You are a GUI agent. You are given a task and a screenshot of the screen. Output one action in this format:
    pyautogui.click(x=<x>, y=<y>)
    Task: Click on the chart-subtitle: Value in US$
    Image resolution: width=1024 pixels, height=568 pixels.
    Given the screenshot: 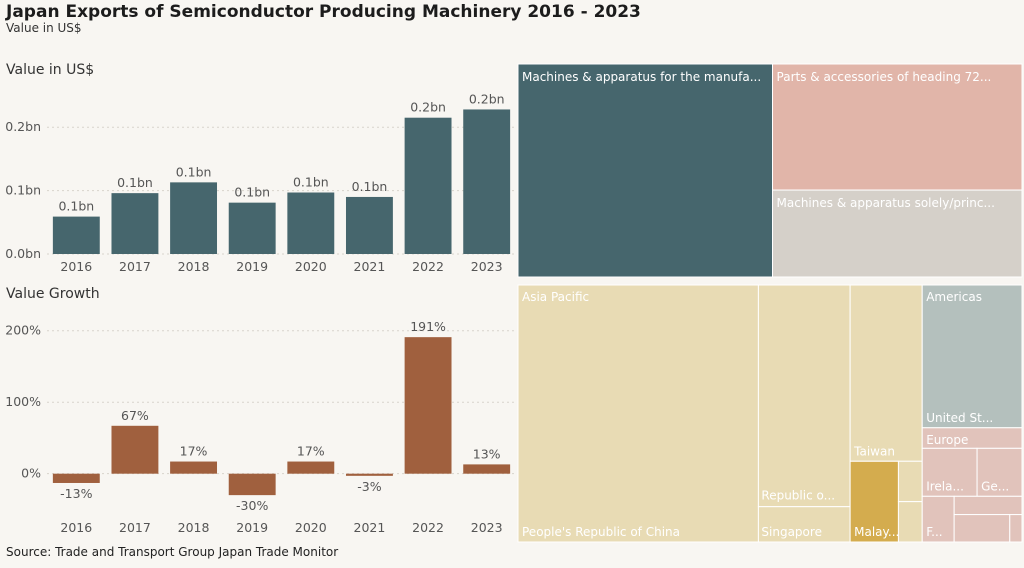 What is the action you would take?
    pyautogui.click(x=44, y=28)
    